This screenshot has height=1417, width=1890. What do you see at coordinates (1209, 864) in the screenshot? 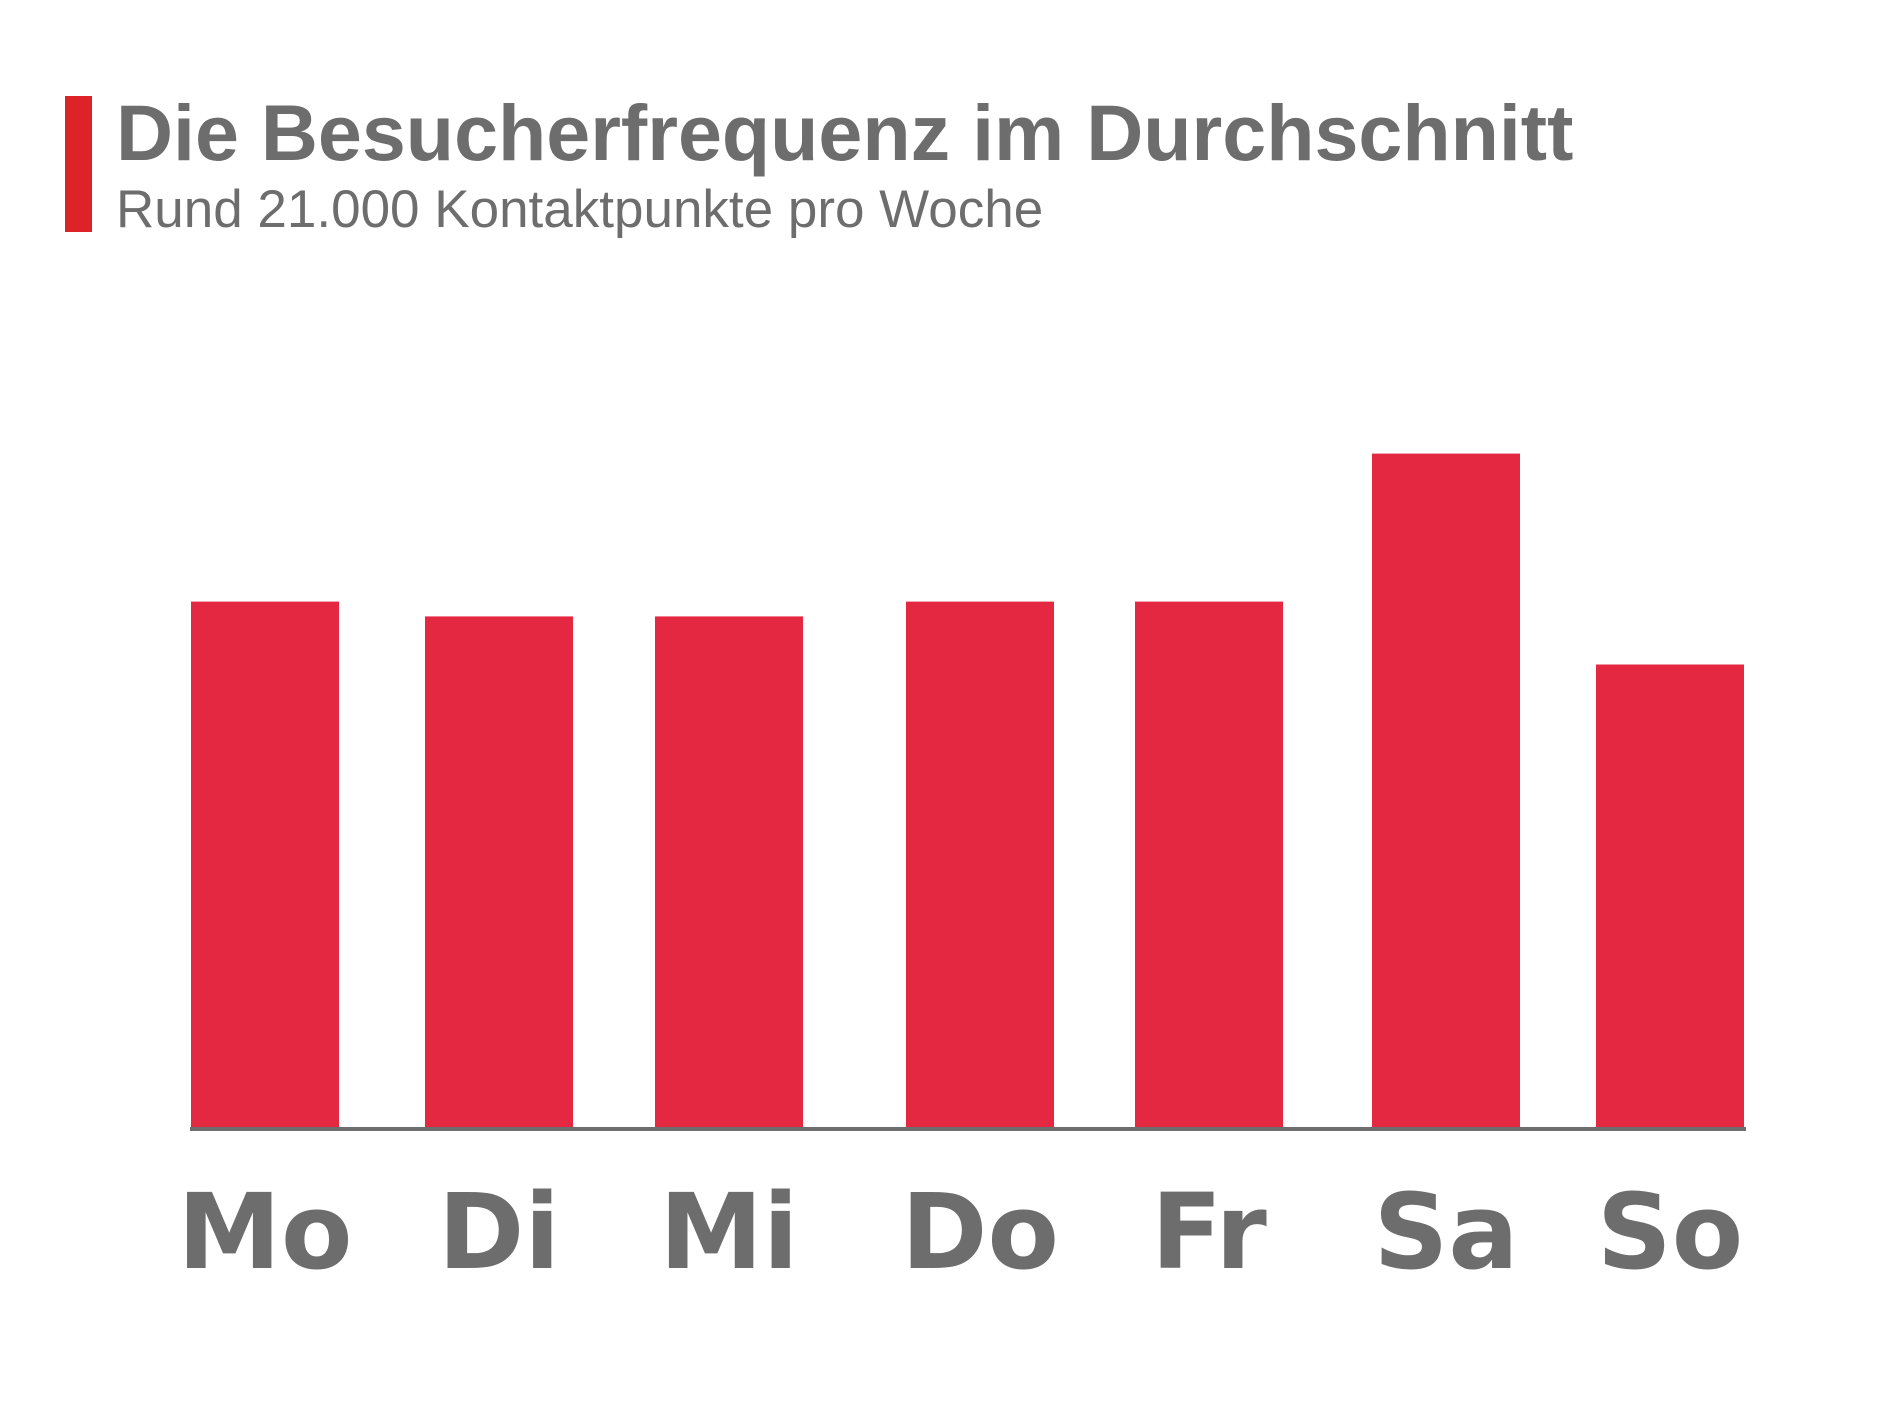
I see `bar-fr` at bounding box center [1209, 864].